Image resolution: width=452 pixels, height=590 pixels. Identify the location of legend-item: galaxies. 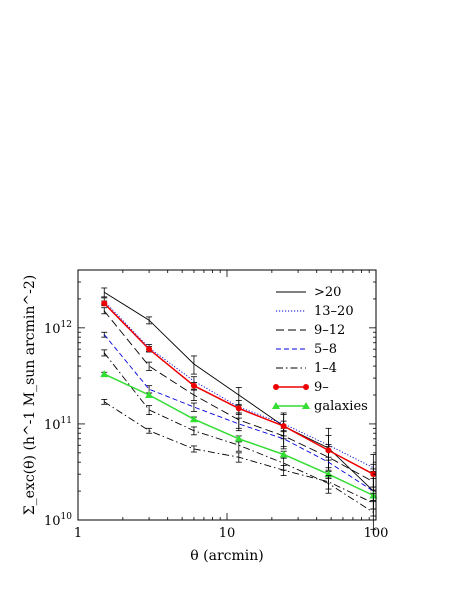
(320, 406).